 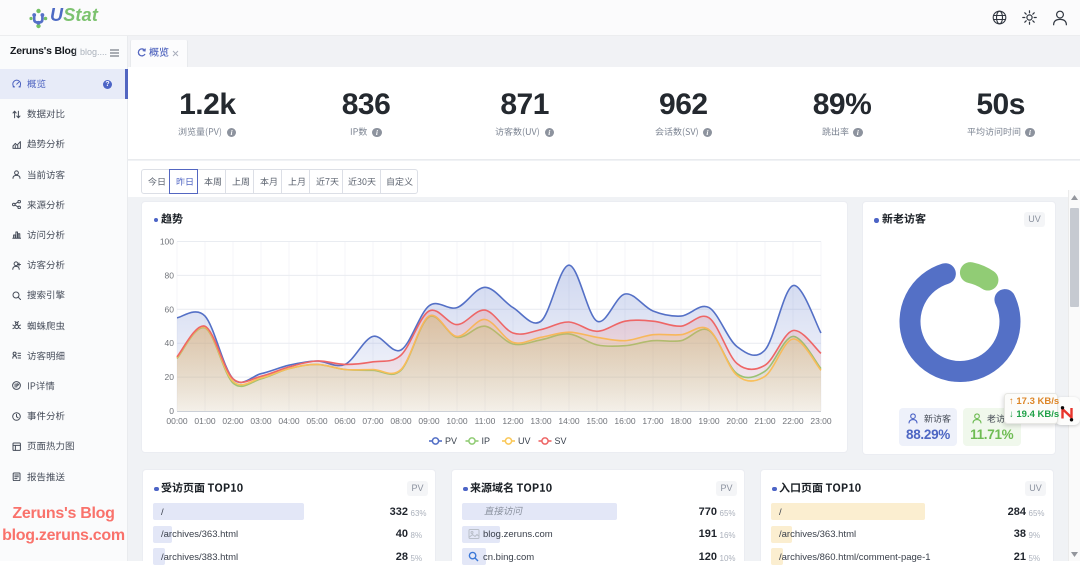 What do you see at coordinates (765, 421) in the screenshot?
I see `svg-text: 21:00` at bounding box center [765, 421].